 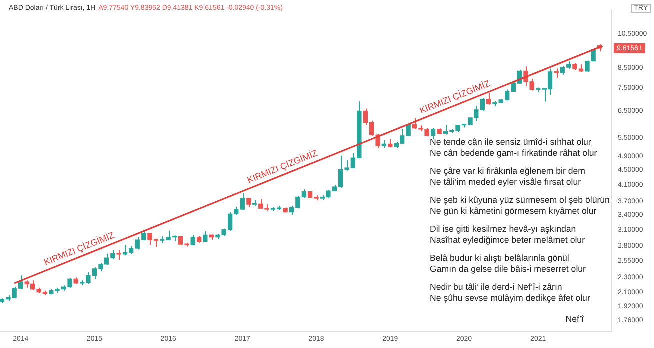 I want to click on annotation: Nasîhat eylediğimce beter melâmet olur, so click(x=508, y=240).